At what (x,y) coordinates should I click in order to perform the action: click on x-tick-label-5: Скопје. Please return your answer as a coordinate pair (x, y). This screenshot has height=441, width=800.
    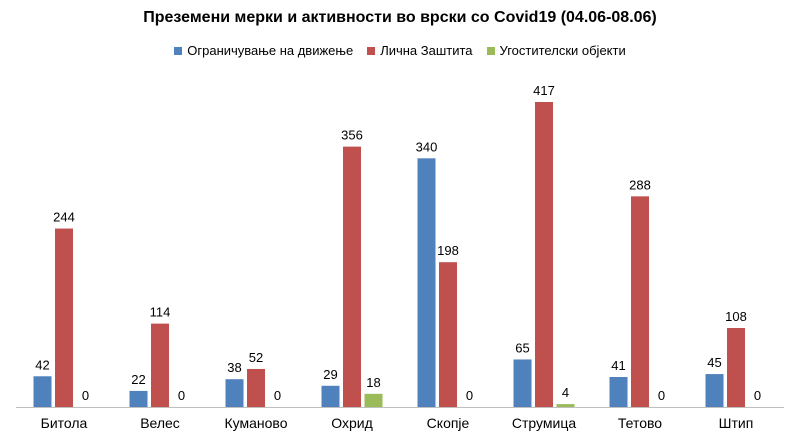
    Looking at the image, I should click on (448, 423).